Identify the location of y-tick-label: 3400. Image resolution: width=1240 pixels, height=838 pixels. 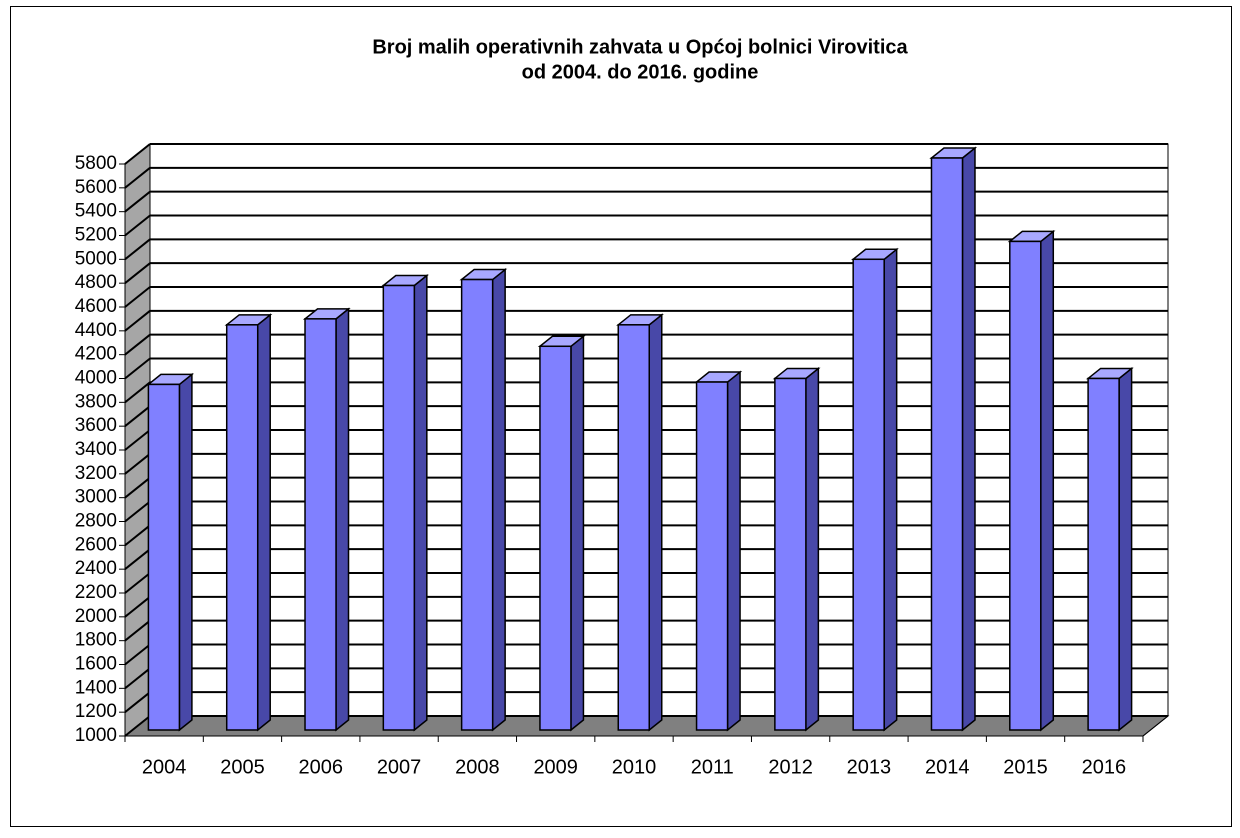
(96, 449).